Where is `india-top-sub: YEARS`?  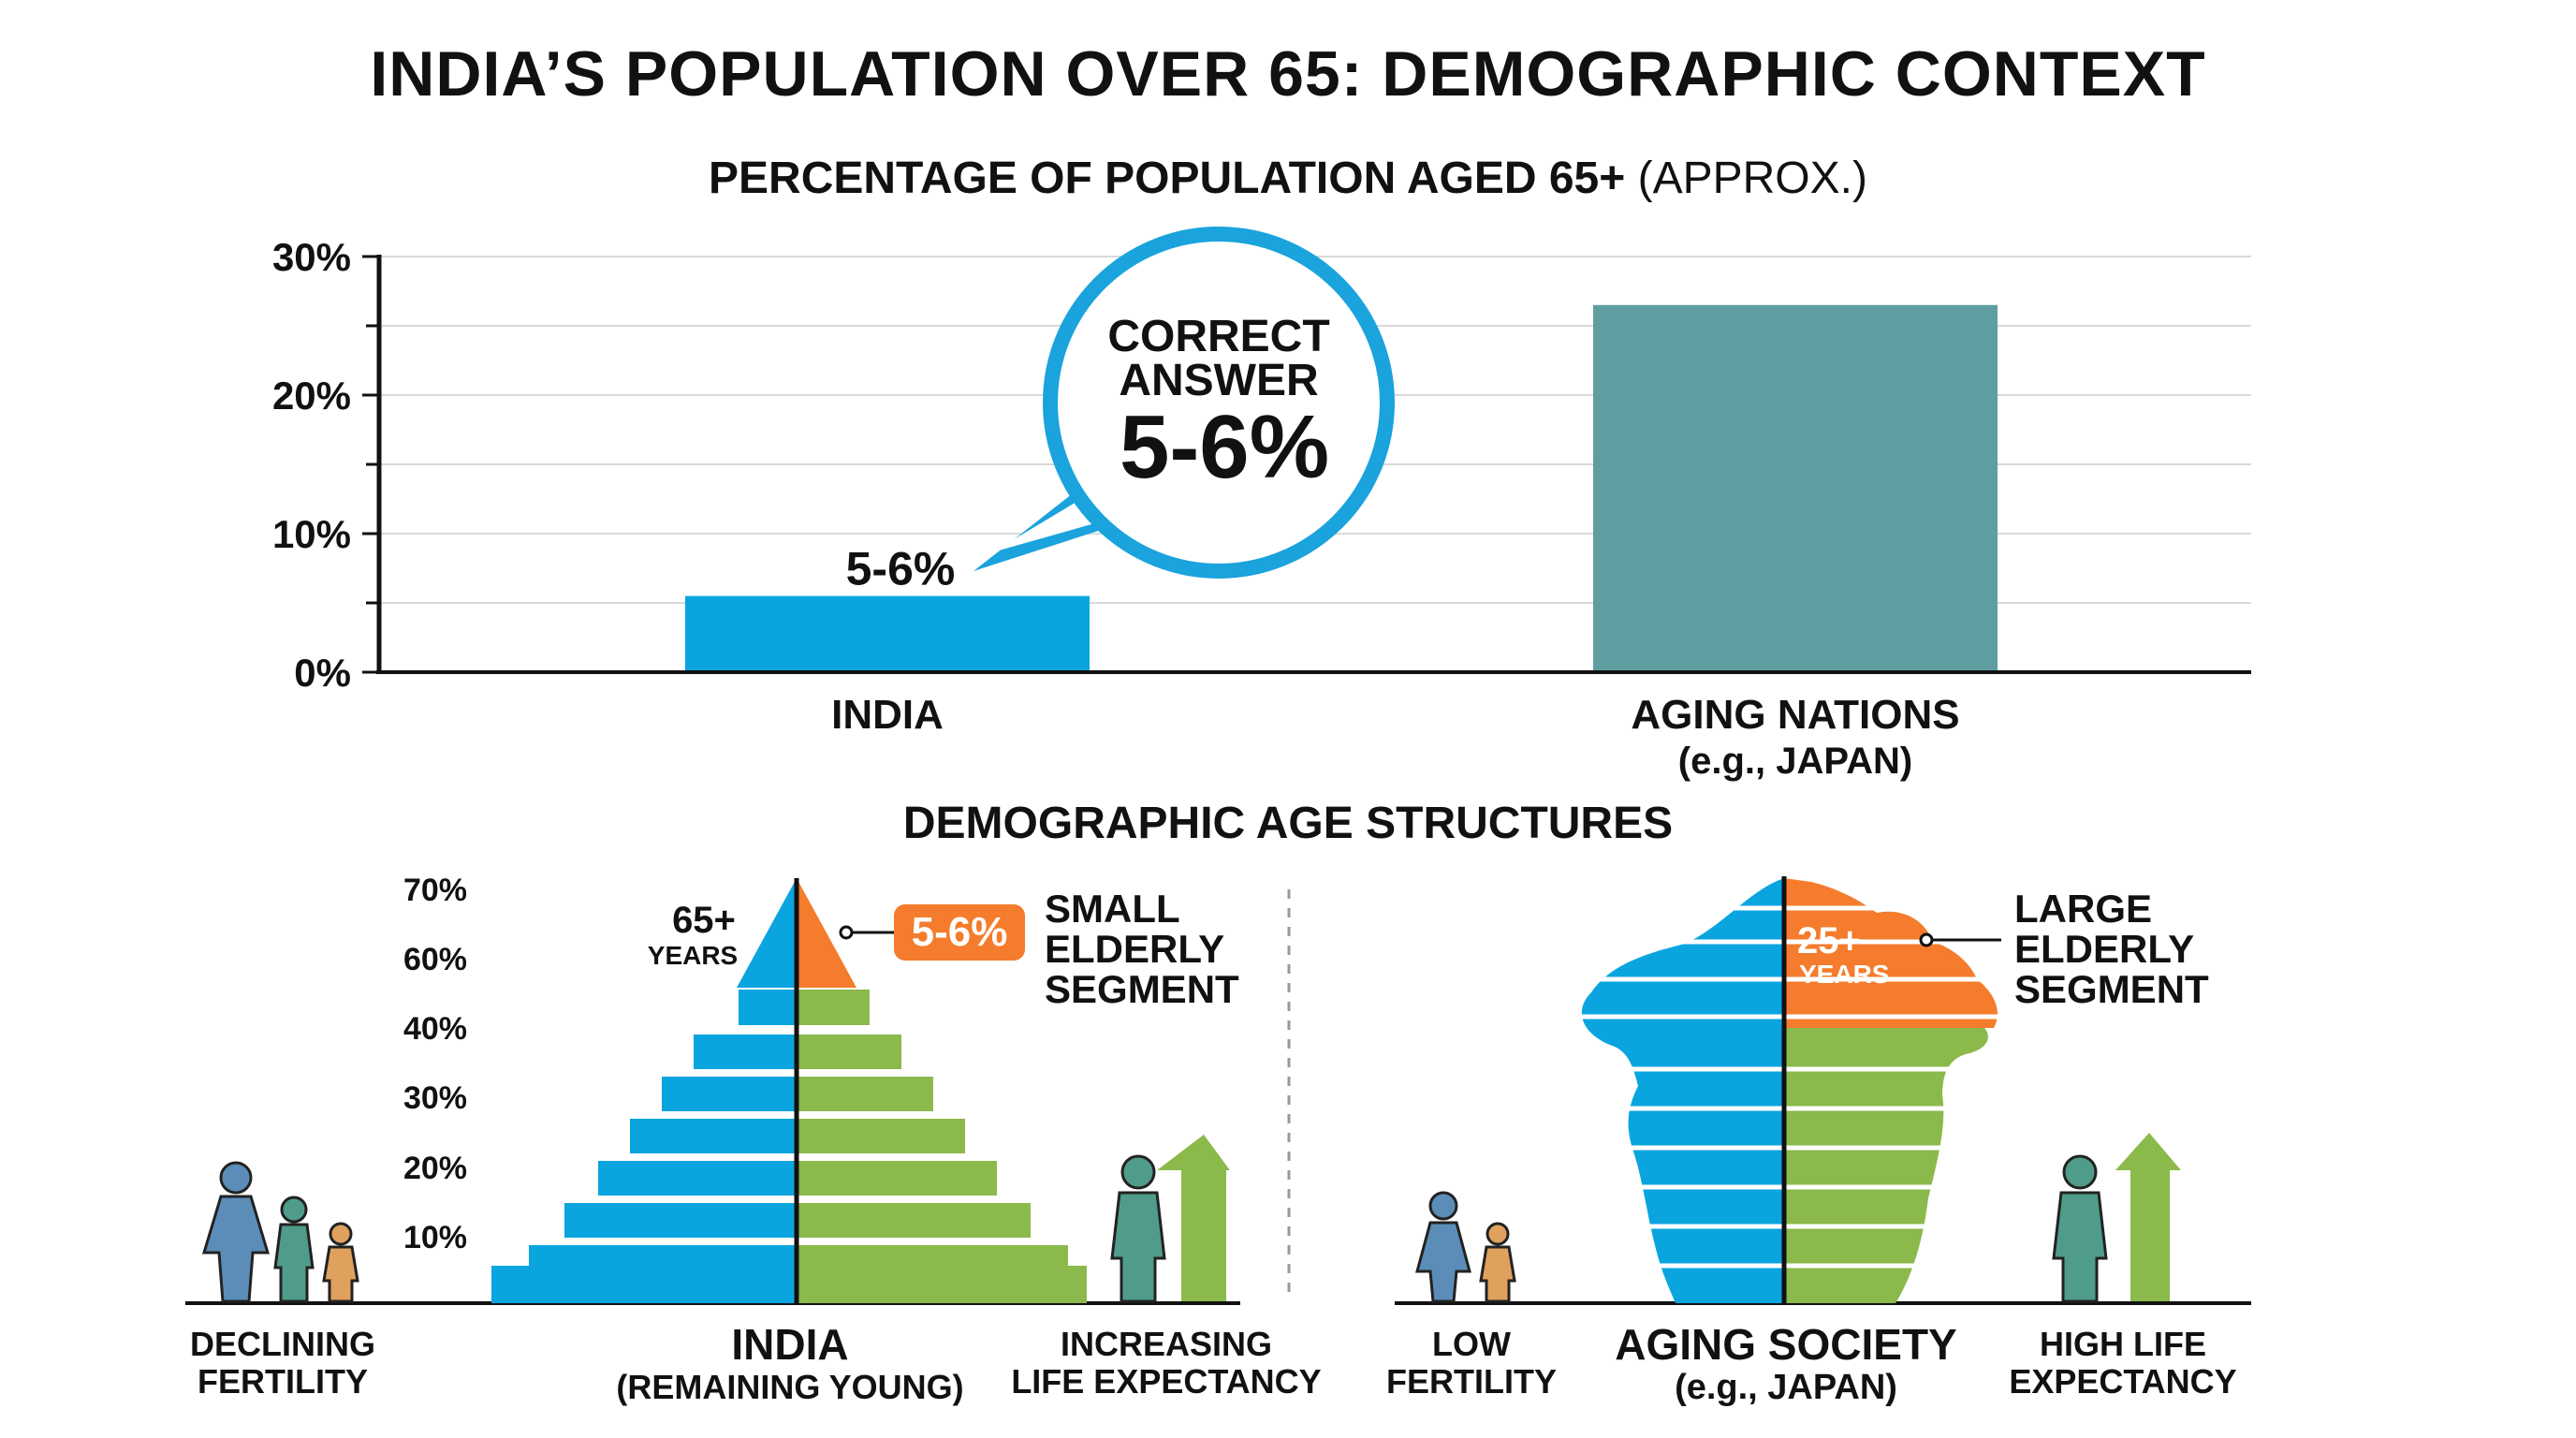 india-top-sub: YEARS is located at coordinates (693, 955).